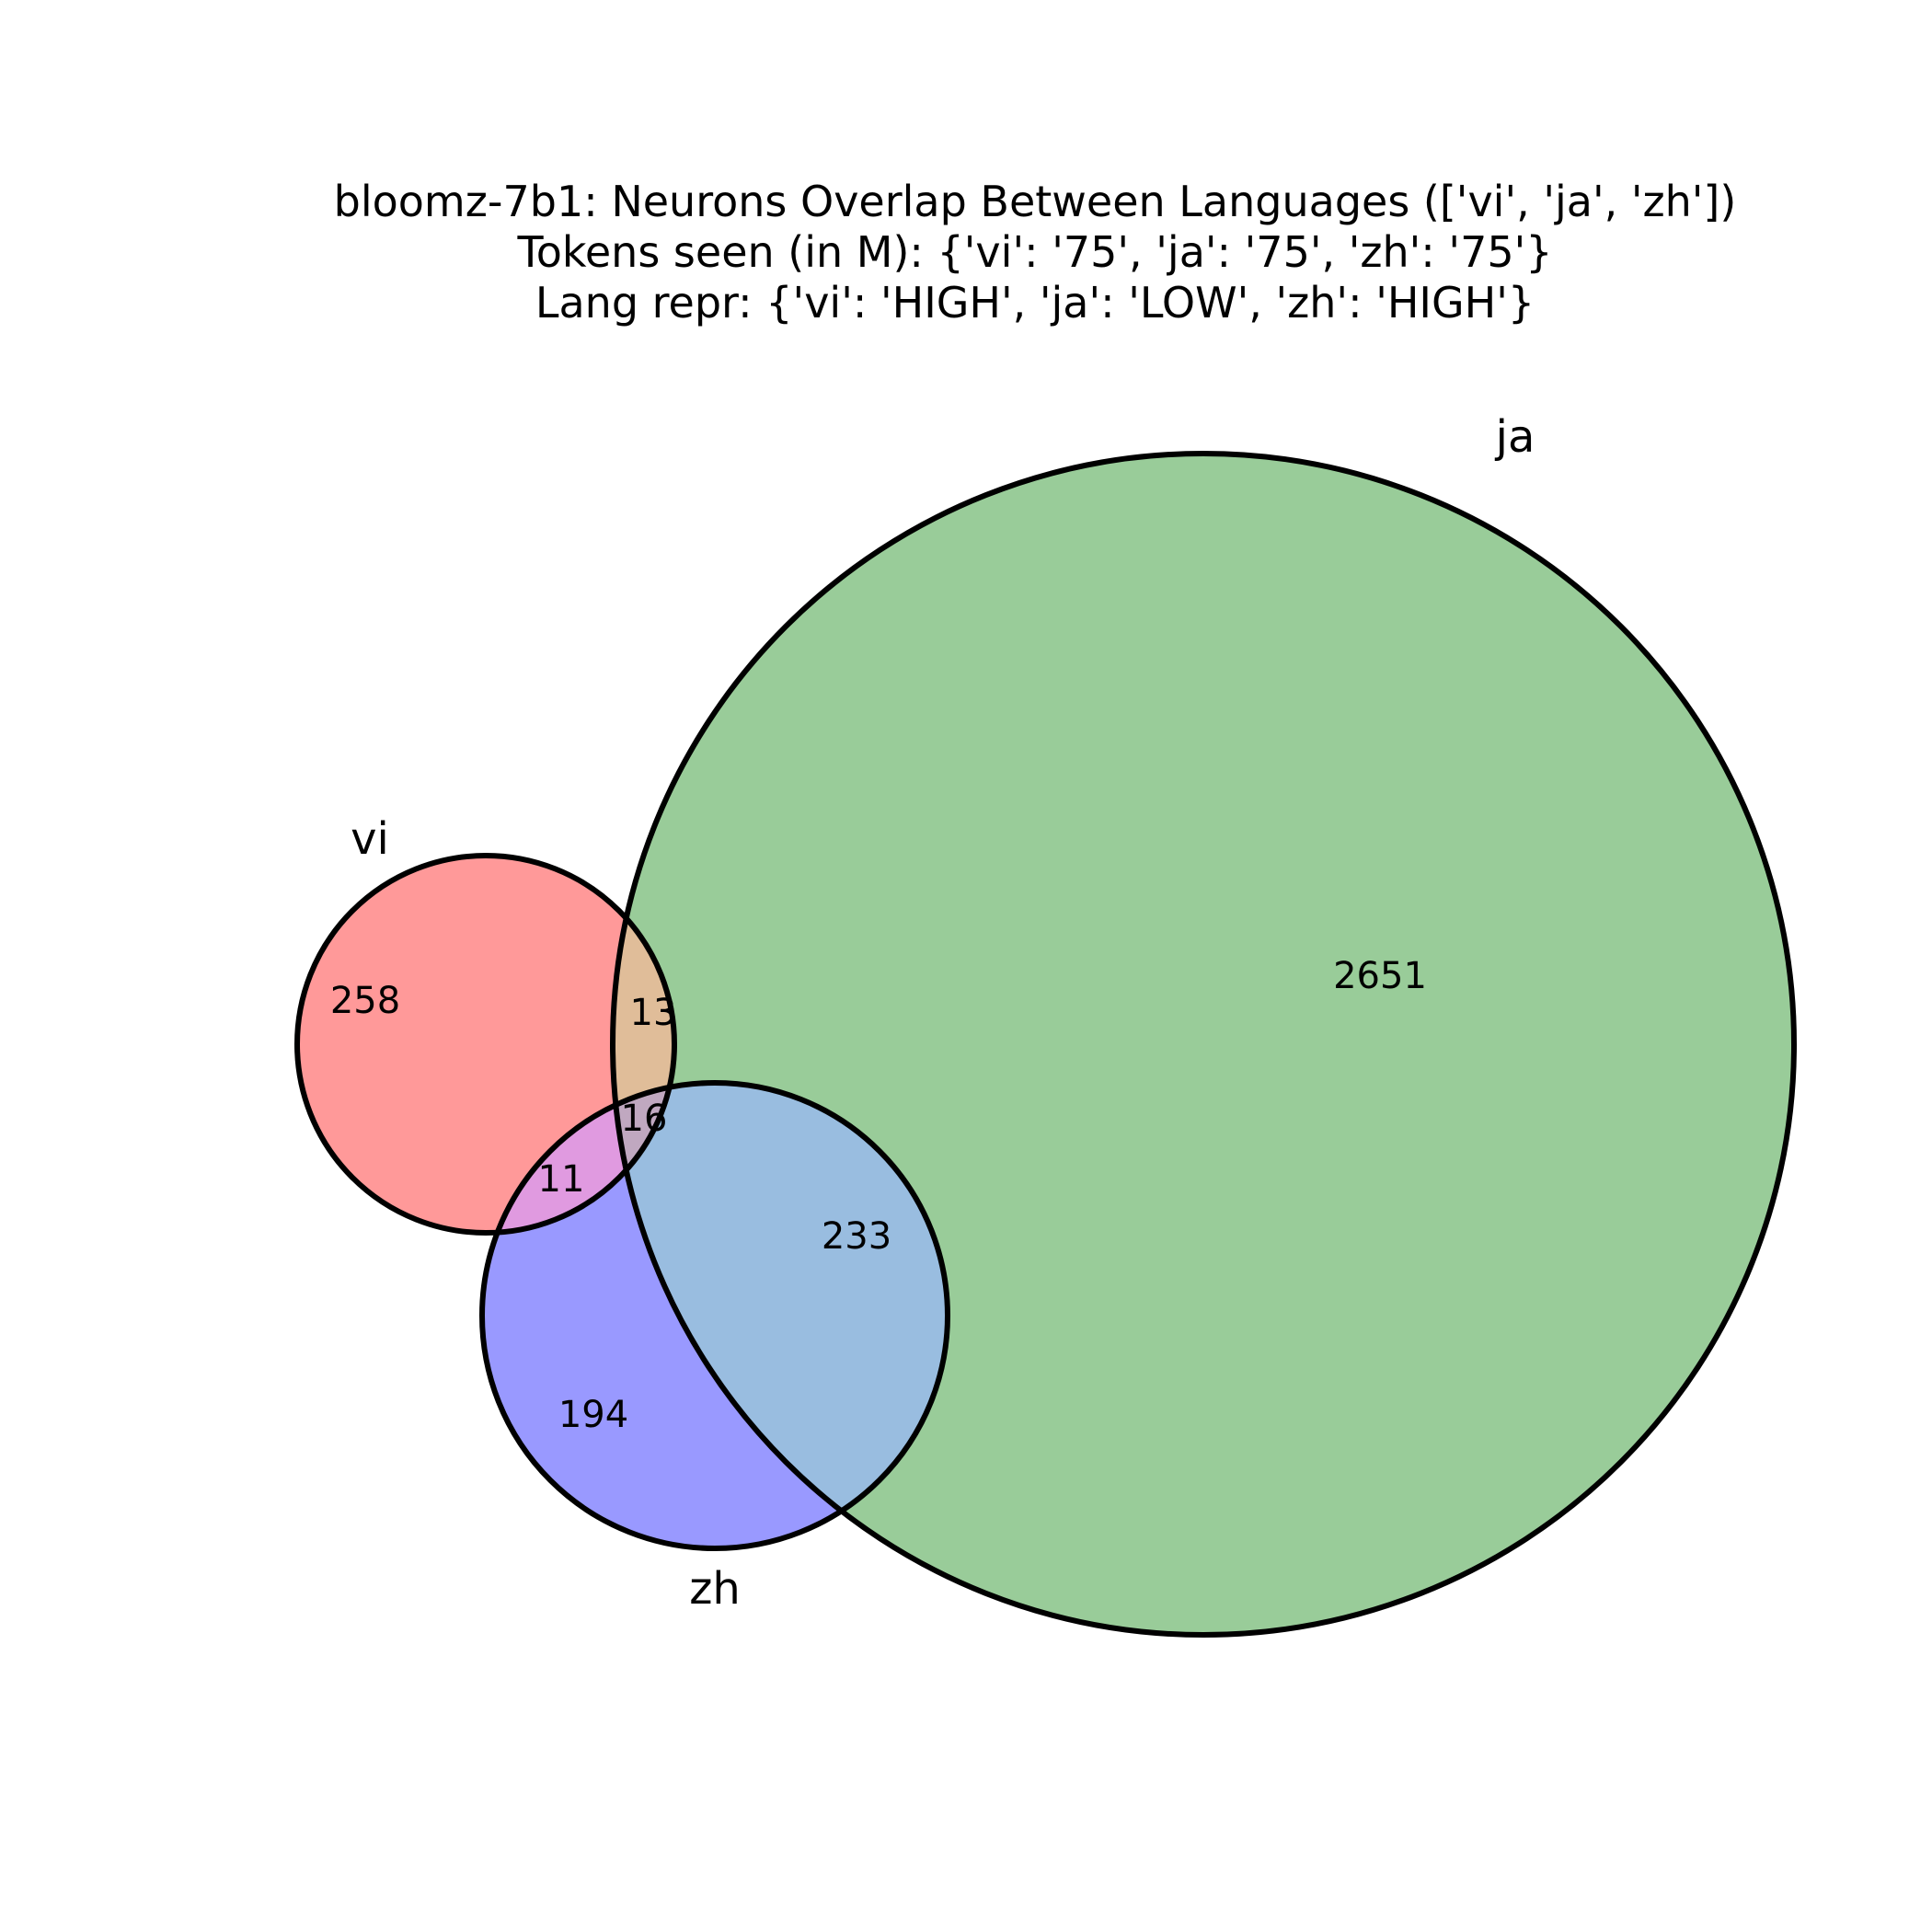  I want to click on set-label-vi: vi, so click(370, 839).